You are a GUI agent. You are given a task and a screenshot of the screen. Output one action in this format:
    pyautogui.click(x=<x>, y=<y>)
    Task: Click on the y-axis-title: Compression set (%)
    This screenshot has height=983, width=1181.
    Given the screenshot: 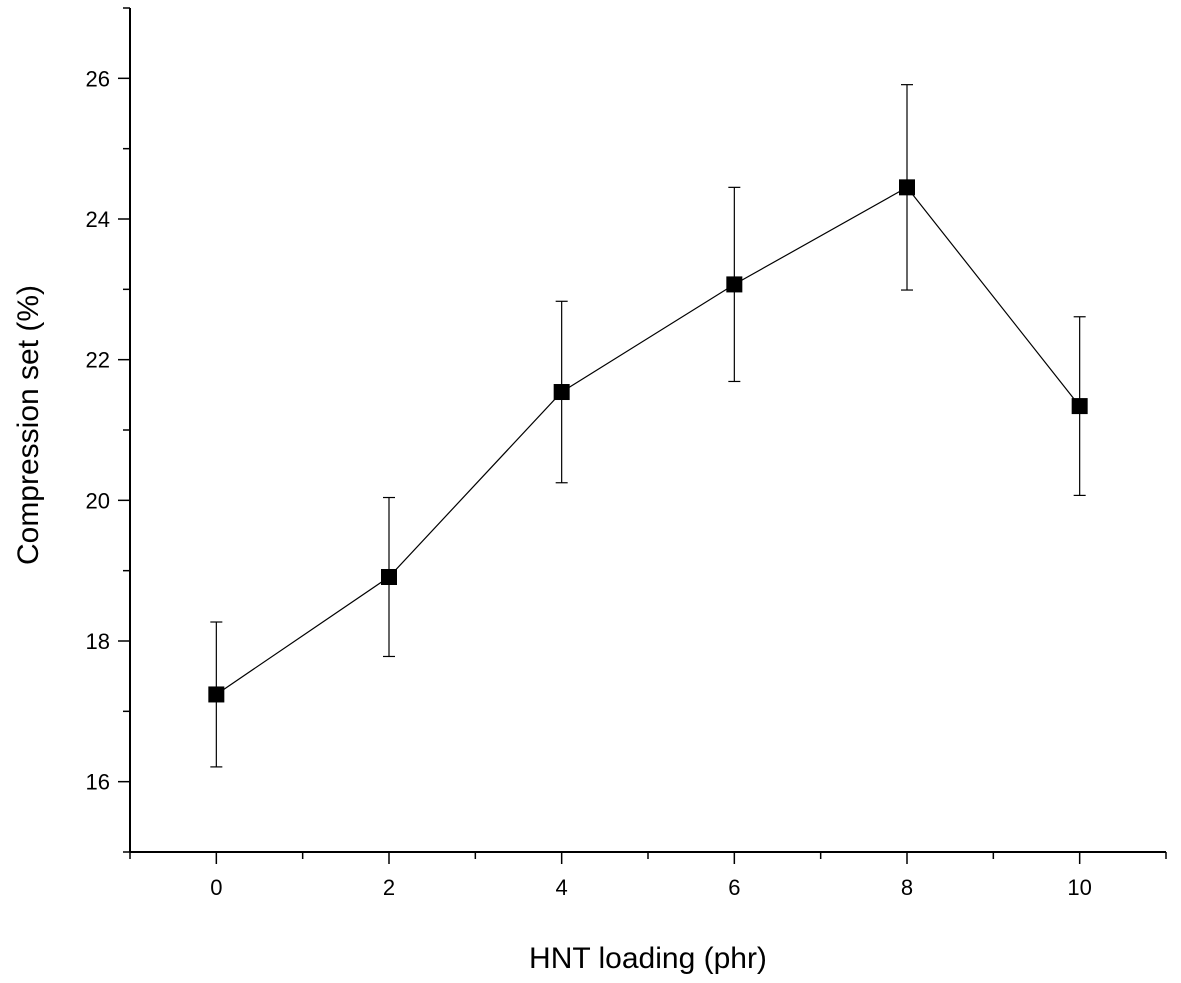 What is the action you would take?
    pyautogui.click(x=28, y=425)
    